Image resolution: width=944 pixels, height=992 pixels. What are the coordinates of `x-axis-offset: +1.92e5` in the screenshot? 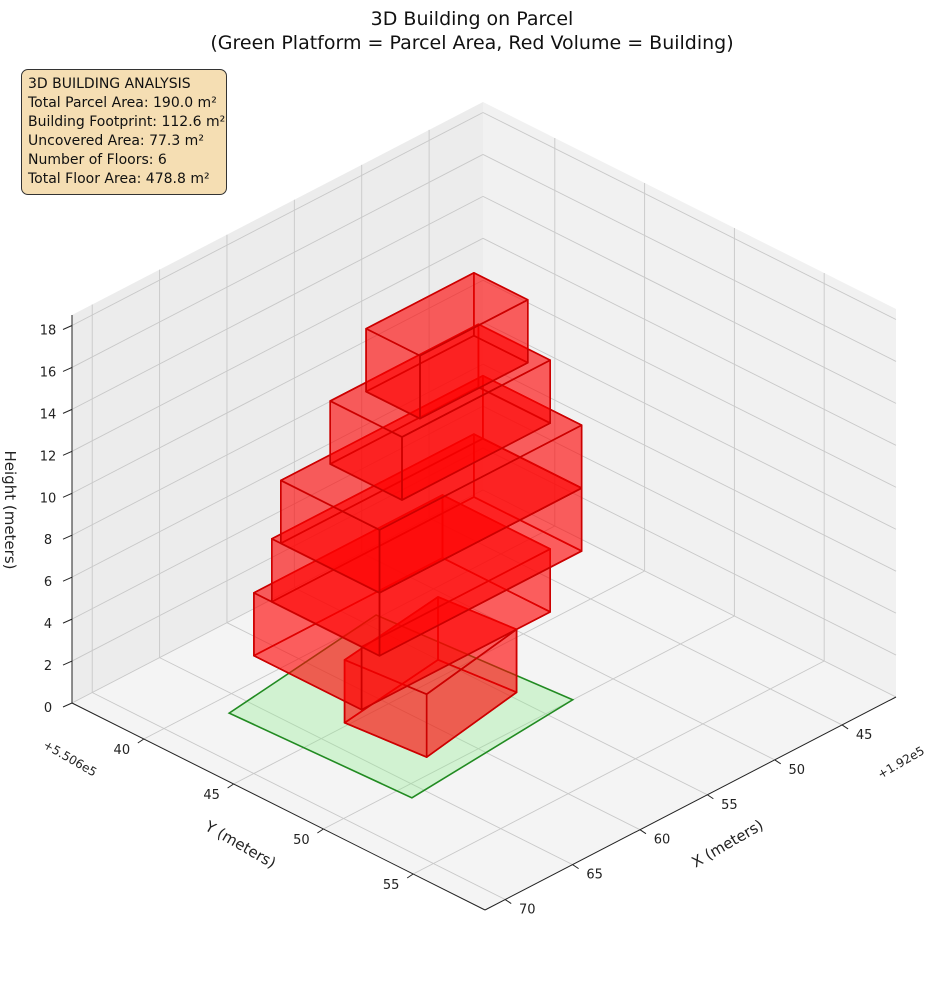 It's located at (901, 763).